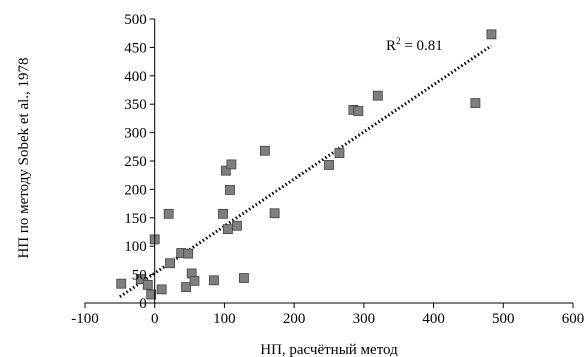 The height and width of the screenshot is (357, 588). Describe the element at coordinates (135, 190) in the screenshot. I see `y-tick-label: 200` at that location.